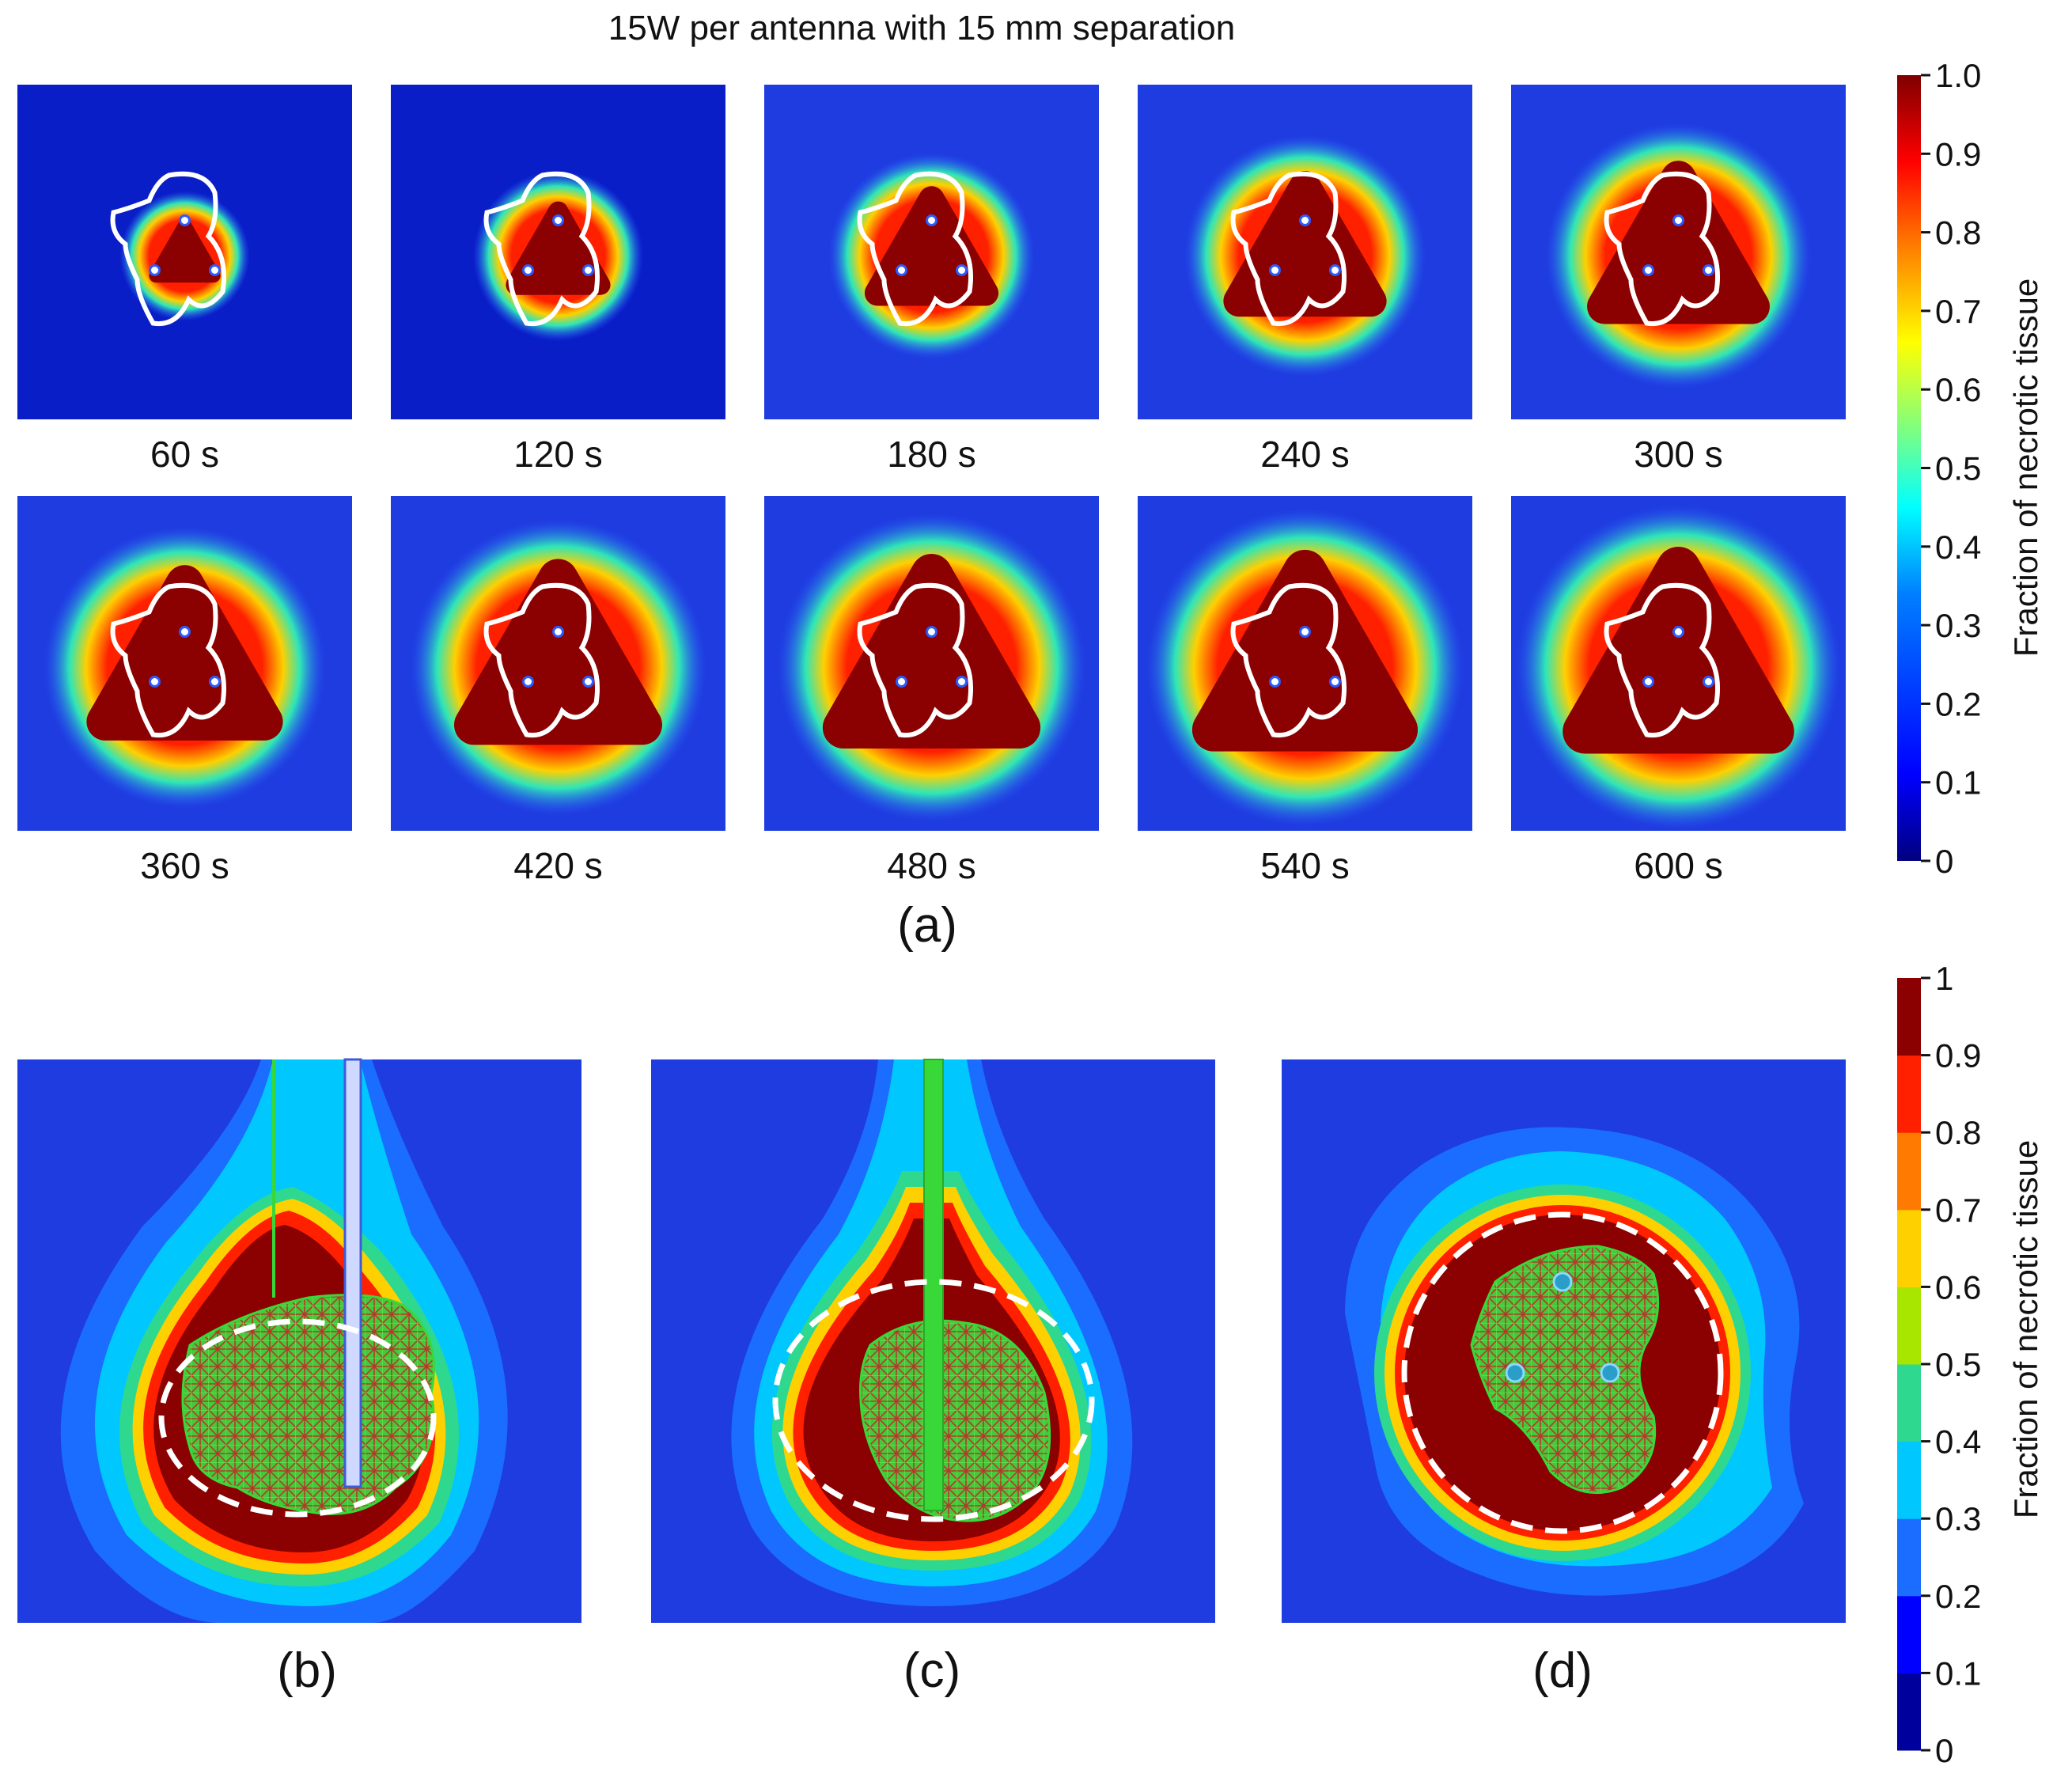 This screenshot has width=2072, height=1770. Describe the element at coordinates (1958, 1211) in the screenshot. I see `colorbar-bcd-tick-label: 0.7` at that location.